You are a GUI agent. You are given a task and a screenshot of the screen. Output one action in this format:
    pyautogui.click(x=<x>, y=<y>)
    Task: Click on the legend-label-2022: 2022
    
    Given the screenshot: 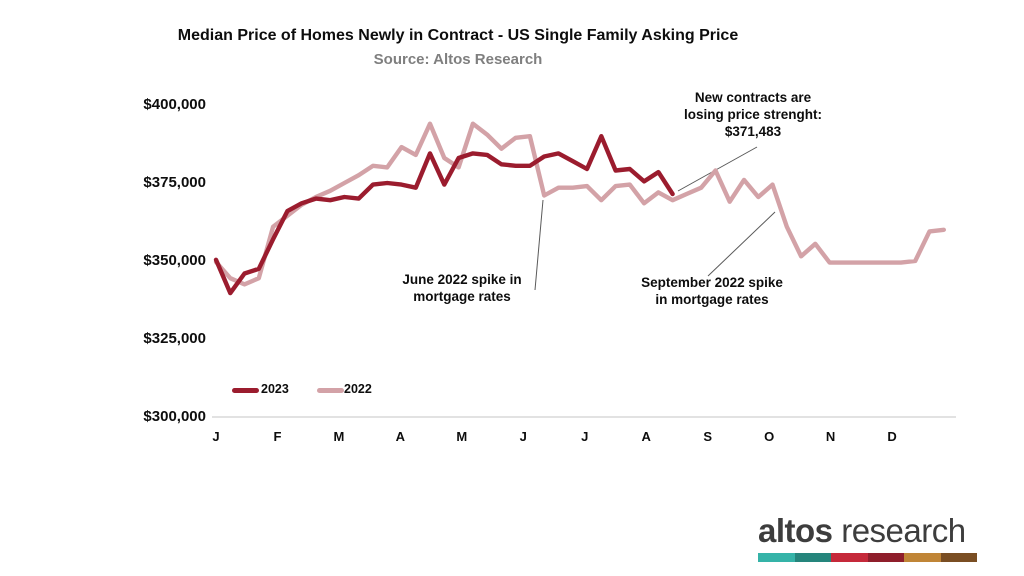 What is the action you would take?
    pyautogui.click(x=358, y=389)
    